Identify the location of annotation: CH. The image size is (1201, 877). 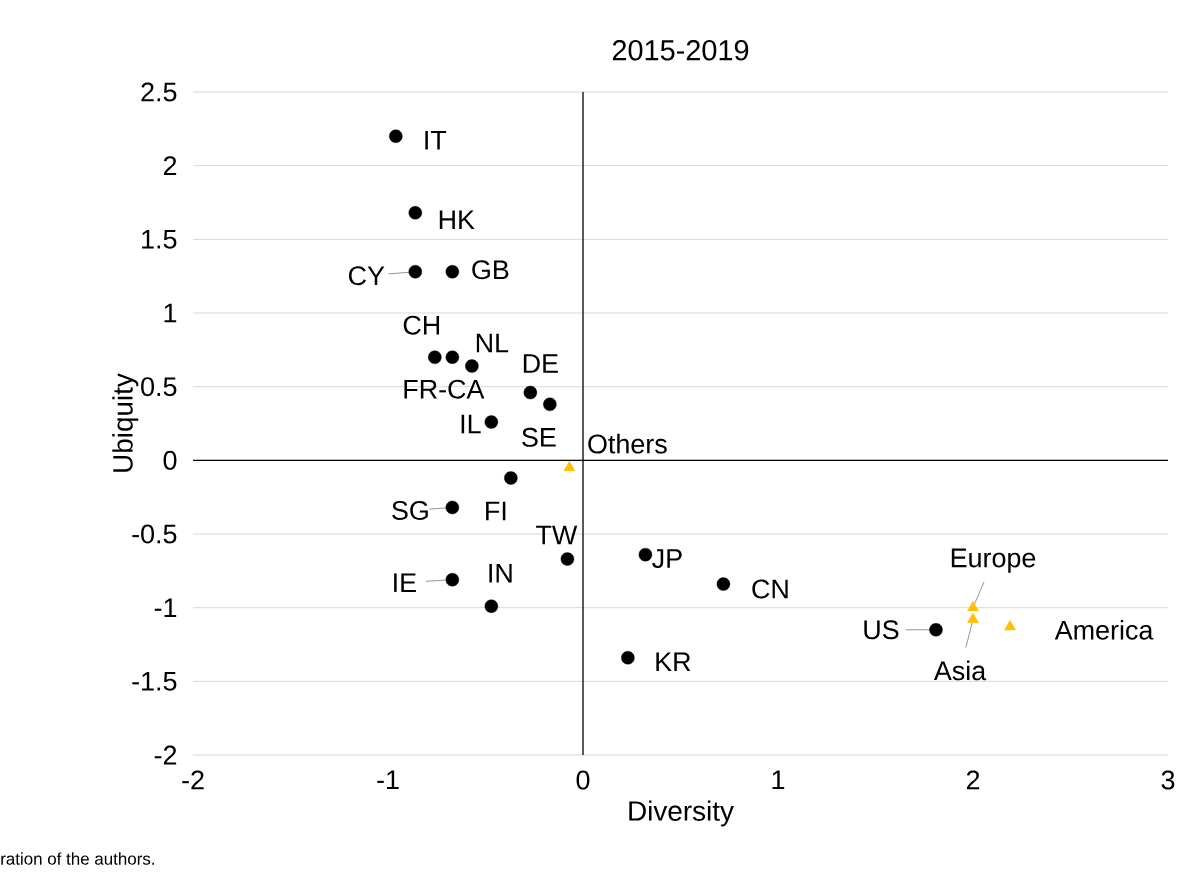
(421, 325).